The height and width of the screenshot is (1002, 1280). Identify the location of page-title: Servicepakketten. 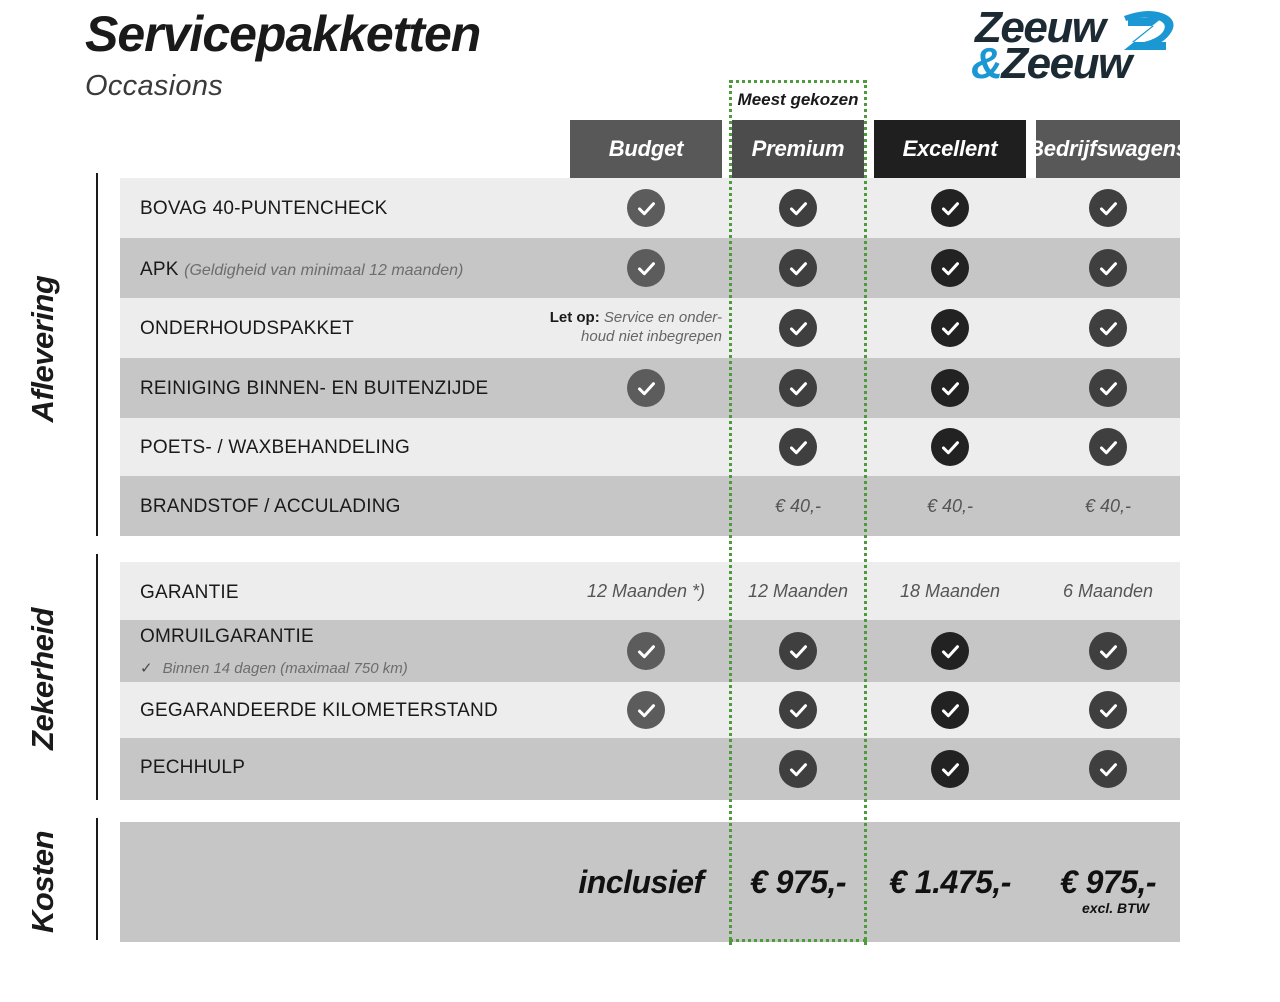
(283, 34).